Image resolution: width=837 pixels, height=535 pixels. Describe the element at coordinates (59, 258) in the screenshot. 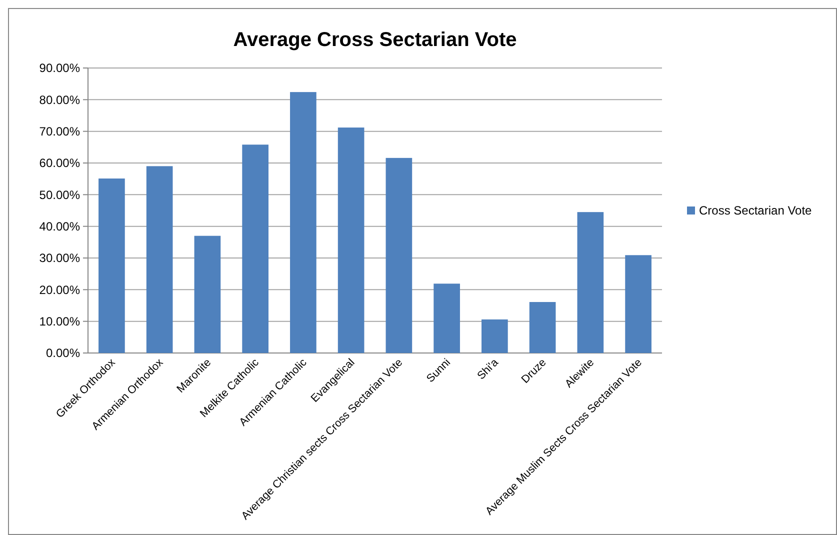

I see `y-tick-label: 30.00%` at that location.